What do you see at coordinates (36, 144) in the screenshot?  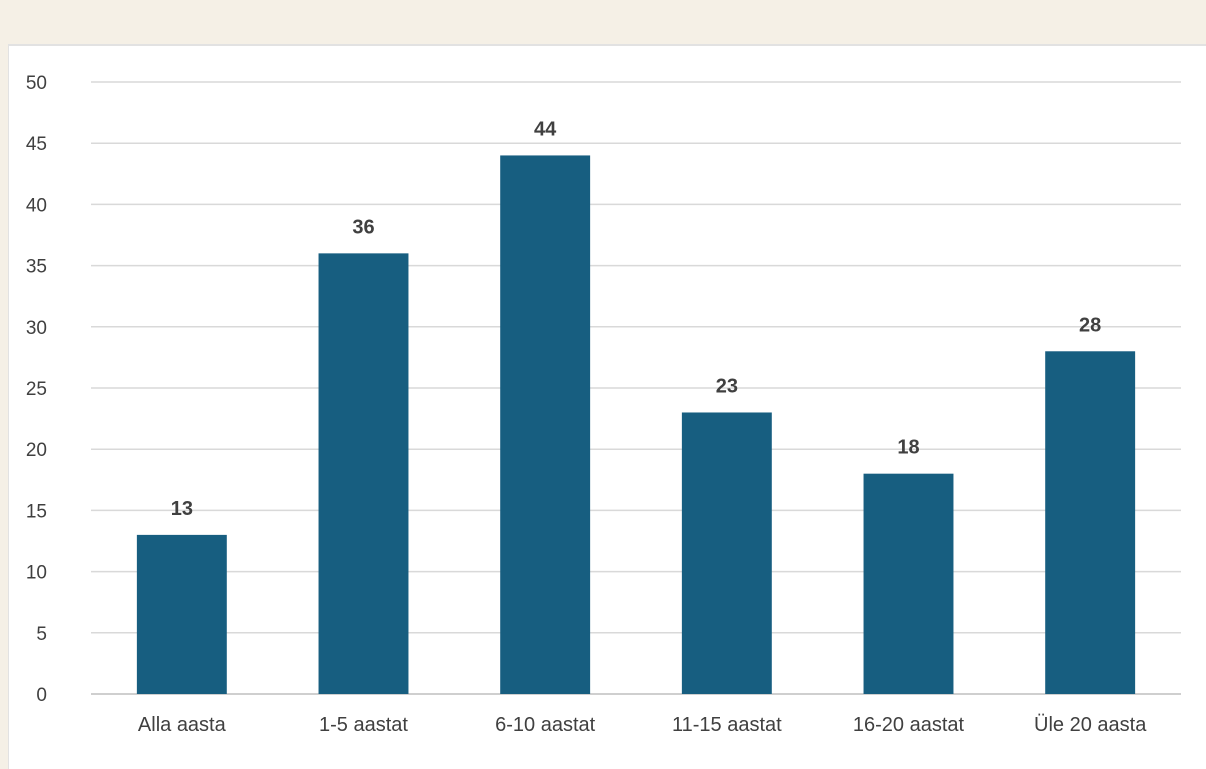 I see `y-tick-label: 45` at bounding box center [36, 144].